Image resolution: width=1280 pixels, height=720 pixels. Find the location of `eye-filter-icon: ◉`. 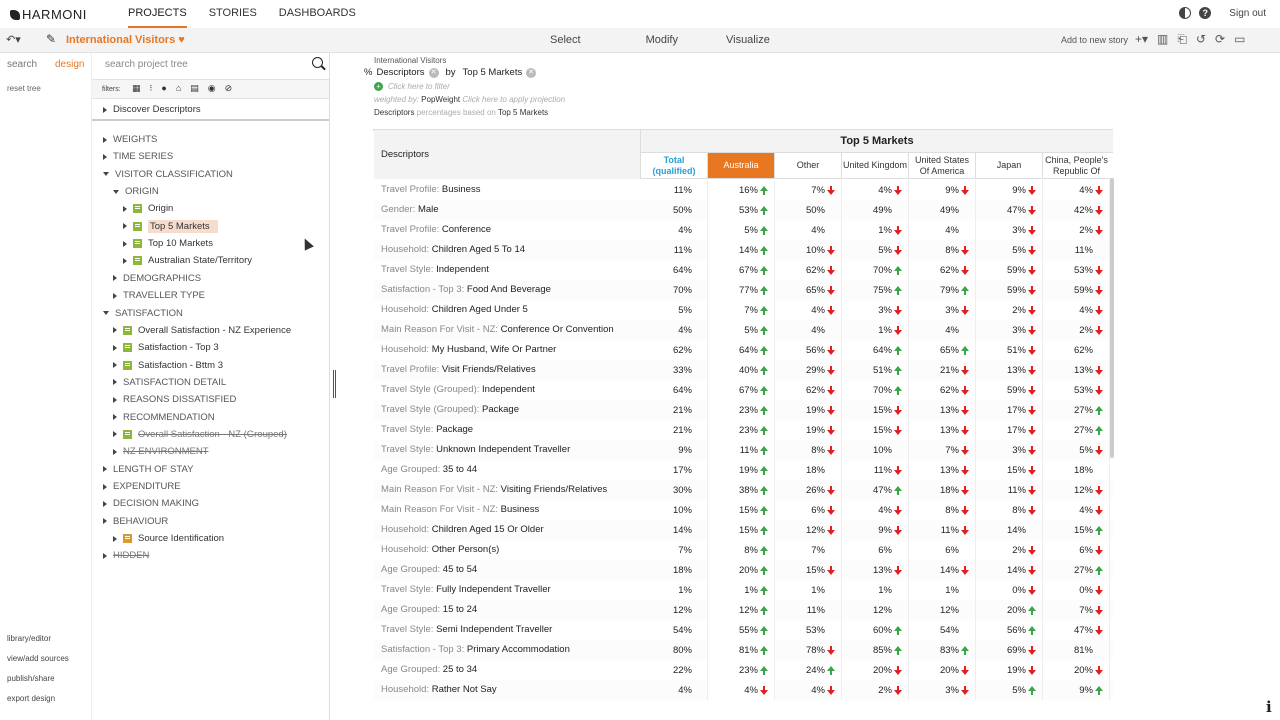

eye-filter-icon: ◉ is located at coordinates (211, 88).